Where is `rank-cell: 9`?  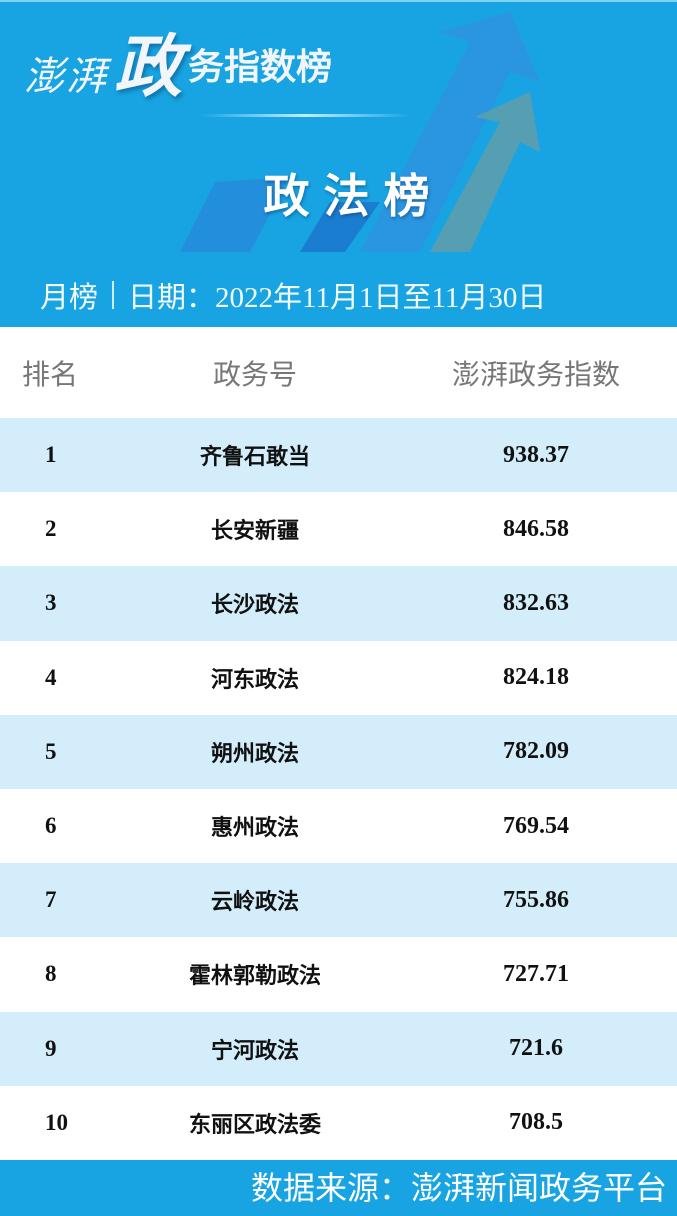
rank-cell: 9 is located at coordinates (51, 1048).